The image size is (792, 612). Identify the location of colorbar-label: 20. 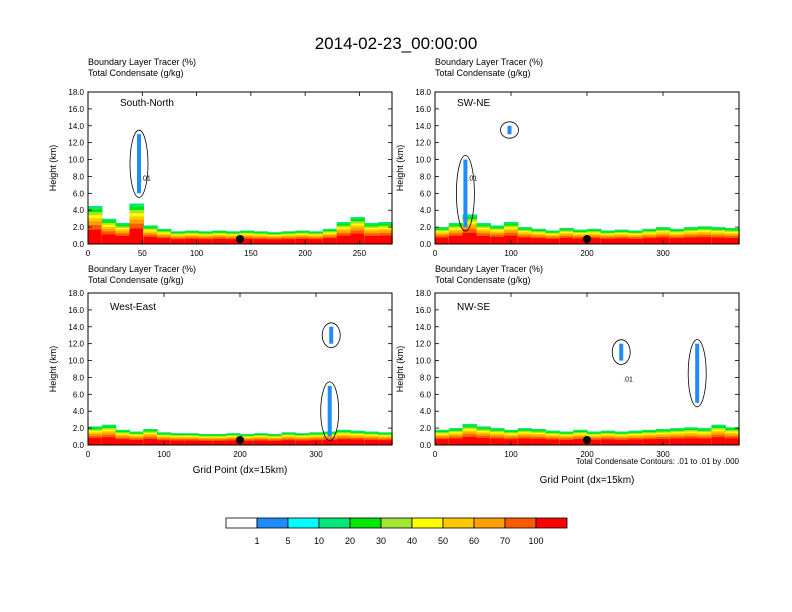
(350, 541).